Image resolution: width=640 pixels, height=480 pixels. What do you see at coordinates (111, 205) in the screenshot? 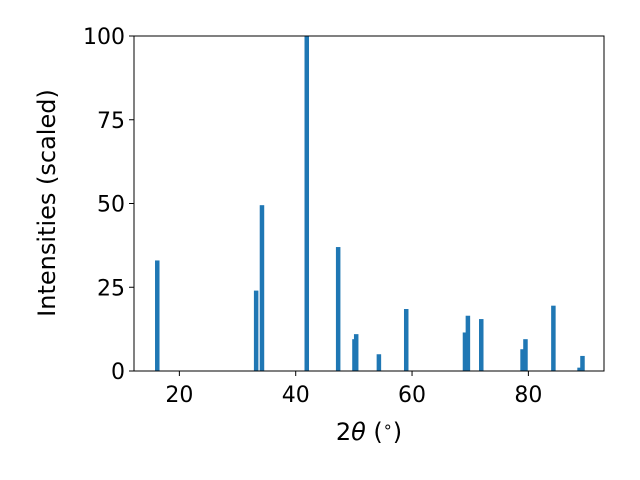
I see `y-tick-label: 50` at bounding box center [111, 205].